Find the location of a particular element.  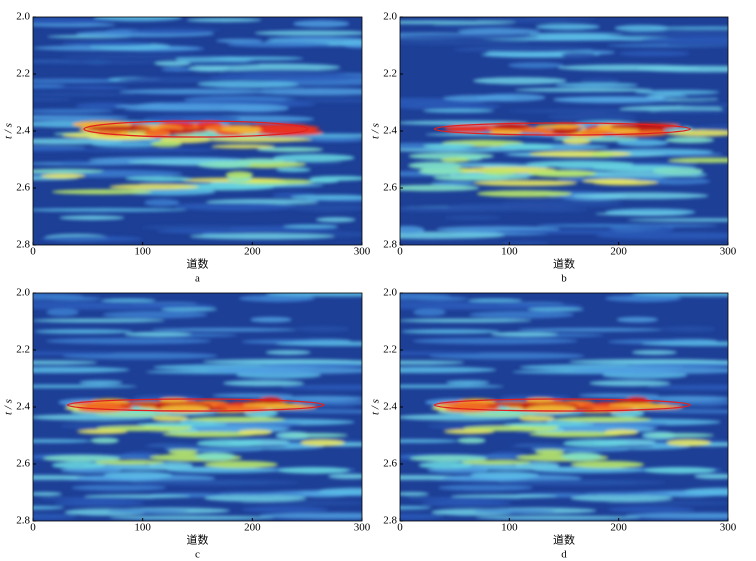

x-tick-label: 200 is located at coordinates (618, 528).